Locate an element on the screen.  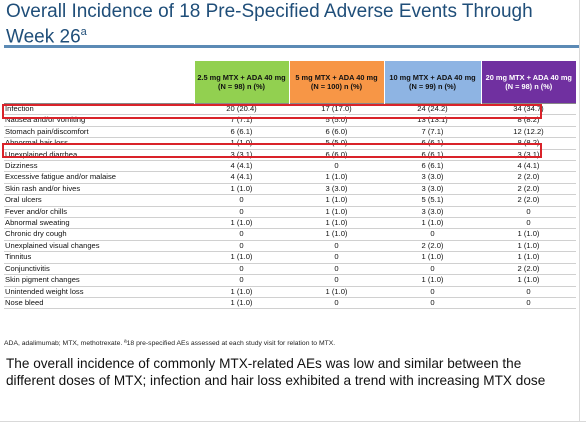
row-label: Chronic dry cough is located at coordinates (99, 234).